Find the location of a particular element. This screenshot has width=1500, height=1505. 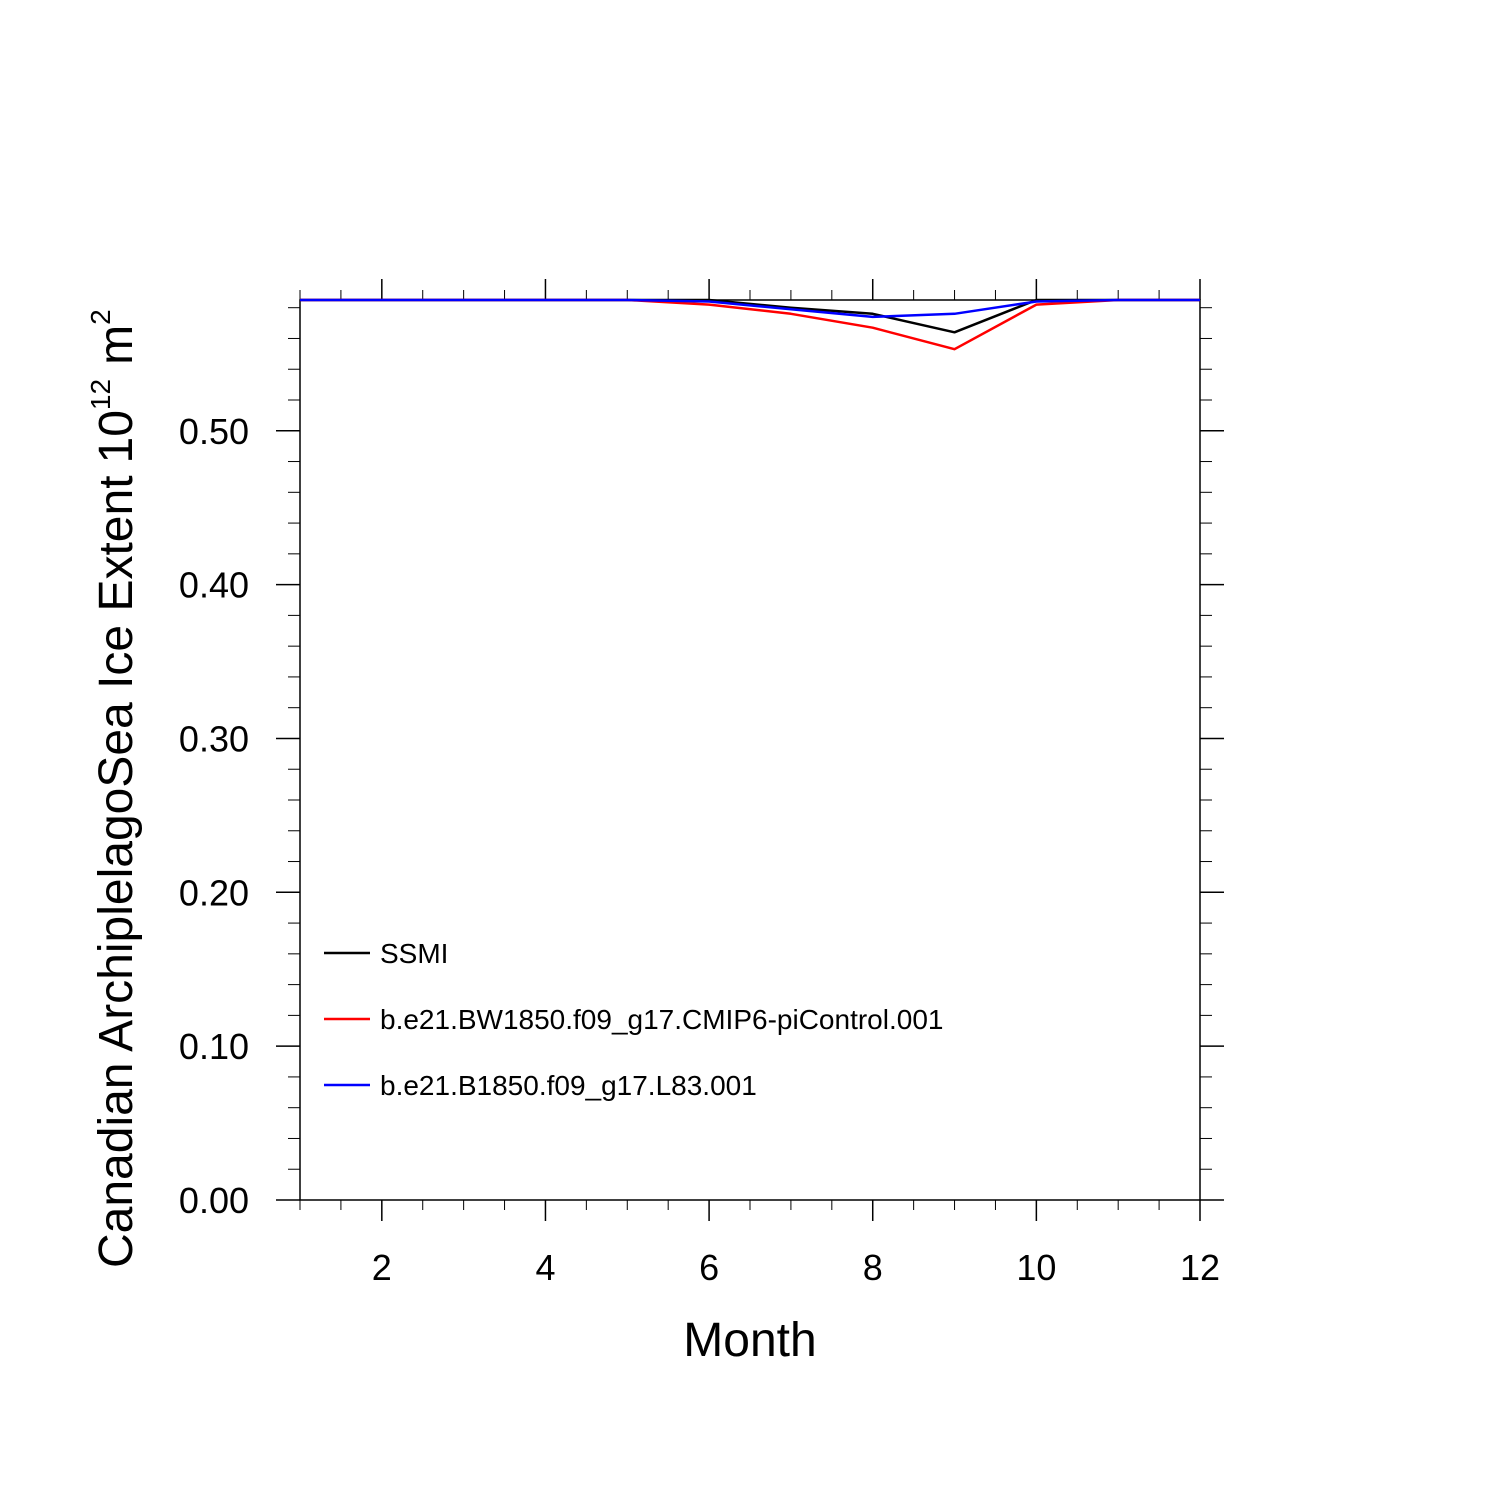

x-tick-label: 4 is located at coordinates (545, 1267).